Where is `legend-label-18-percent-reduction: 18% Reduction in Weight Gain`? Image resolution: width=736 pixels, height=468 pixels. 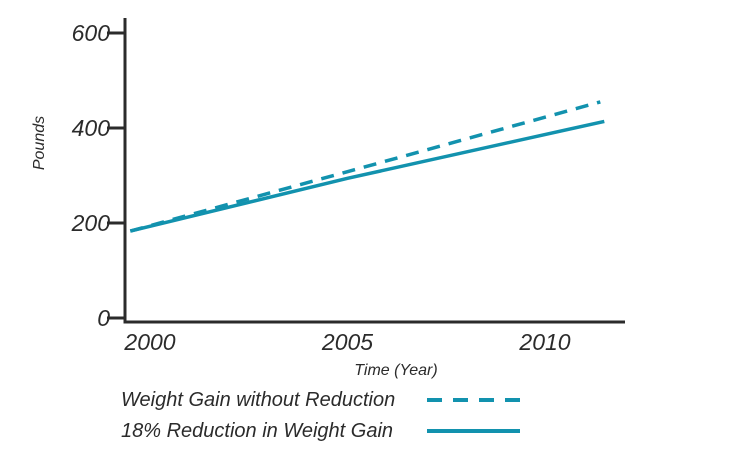
legend-label-18-percent-reduction: 18% Reduction in Weight Gain is located at coordinates (257, 430).